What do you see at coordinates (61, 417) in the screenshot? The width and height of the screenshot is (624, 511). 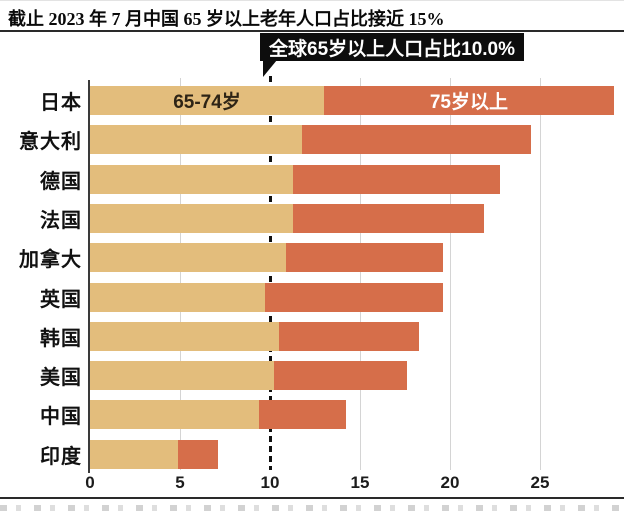 I see `category-label: 中国` at bounding box center [61, 417].